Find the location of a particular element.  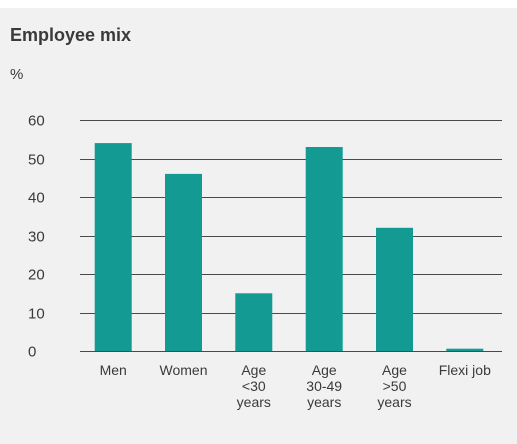

y-tick-label: 20 is located at coordinates (36, 275).